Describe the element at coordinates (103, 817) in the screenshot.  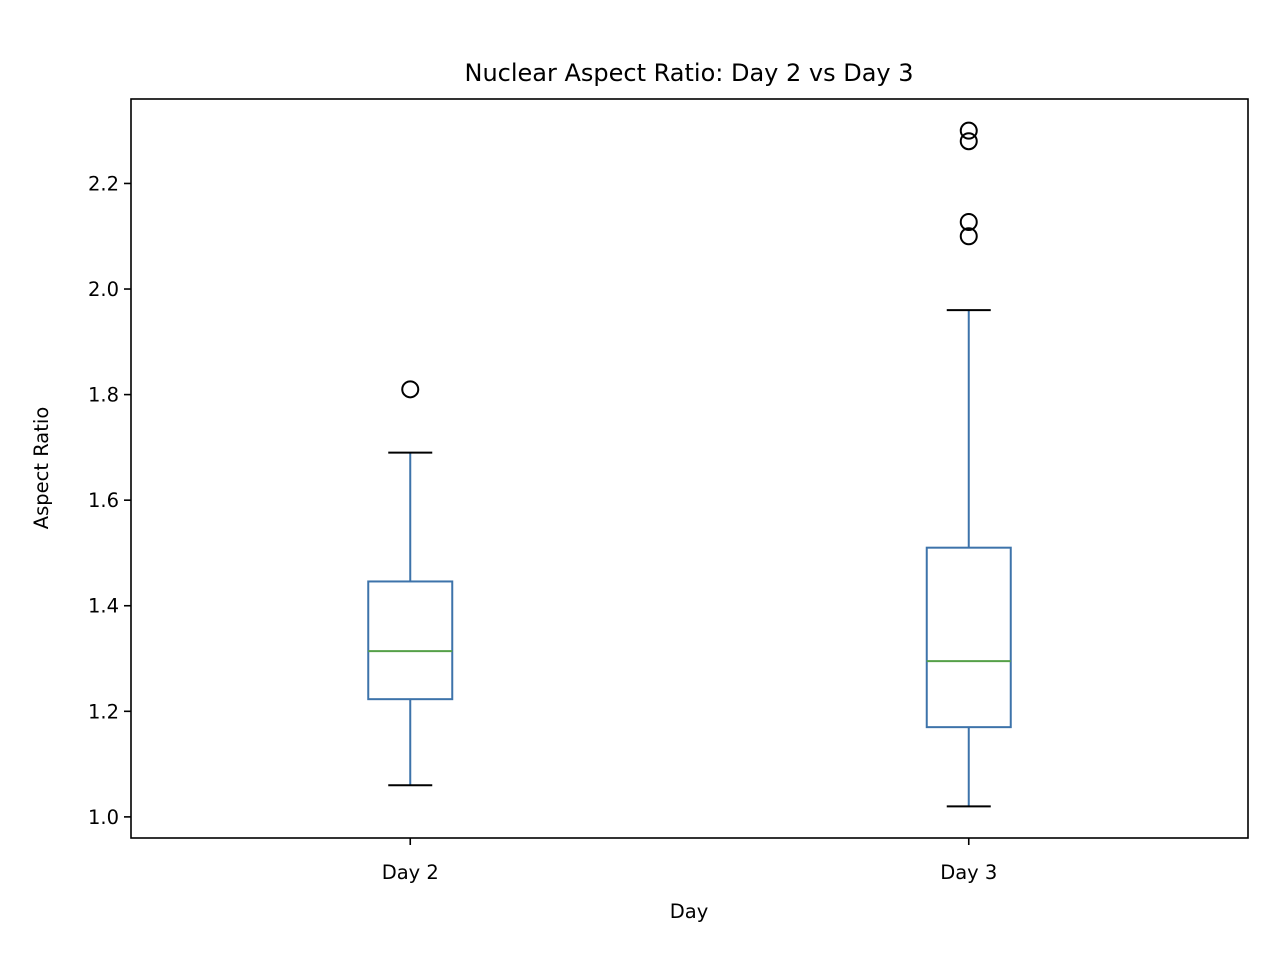
I see `y-tick-label: 1.0` at that location.